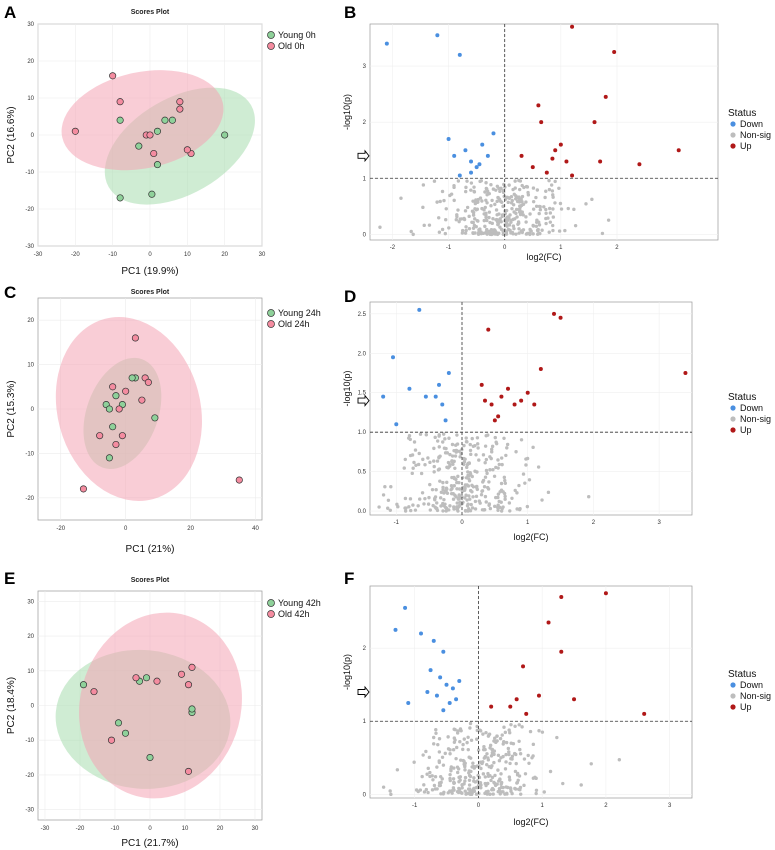  Describe the element at coordinates (150, 549) in the screenshot. I see `x-axis-label: PC1 (21%)` at that location.